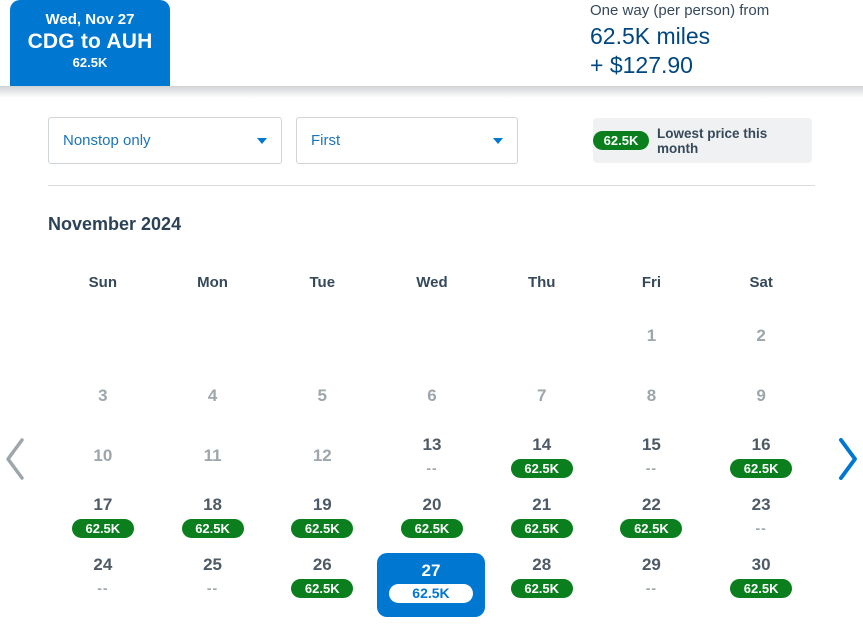 This screenshot has height=640, width=863. I want to click on stops-dropdown: Nonstop only, so click(165, 140).